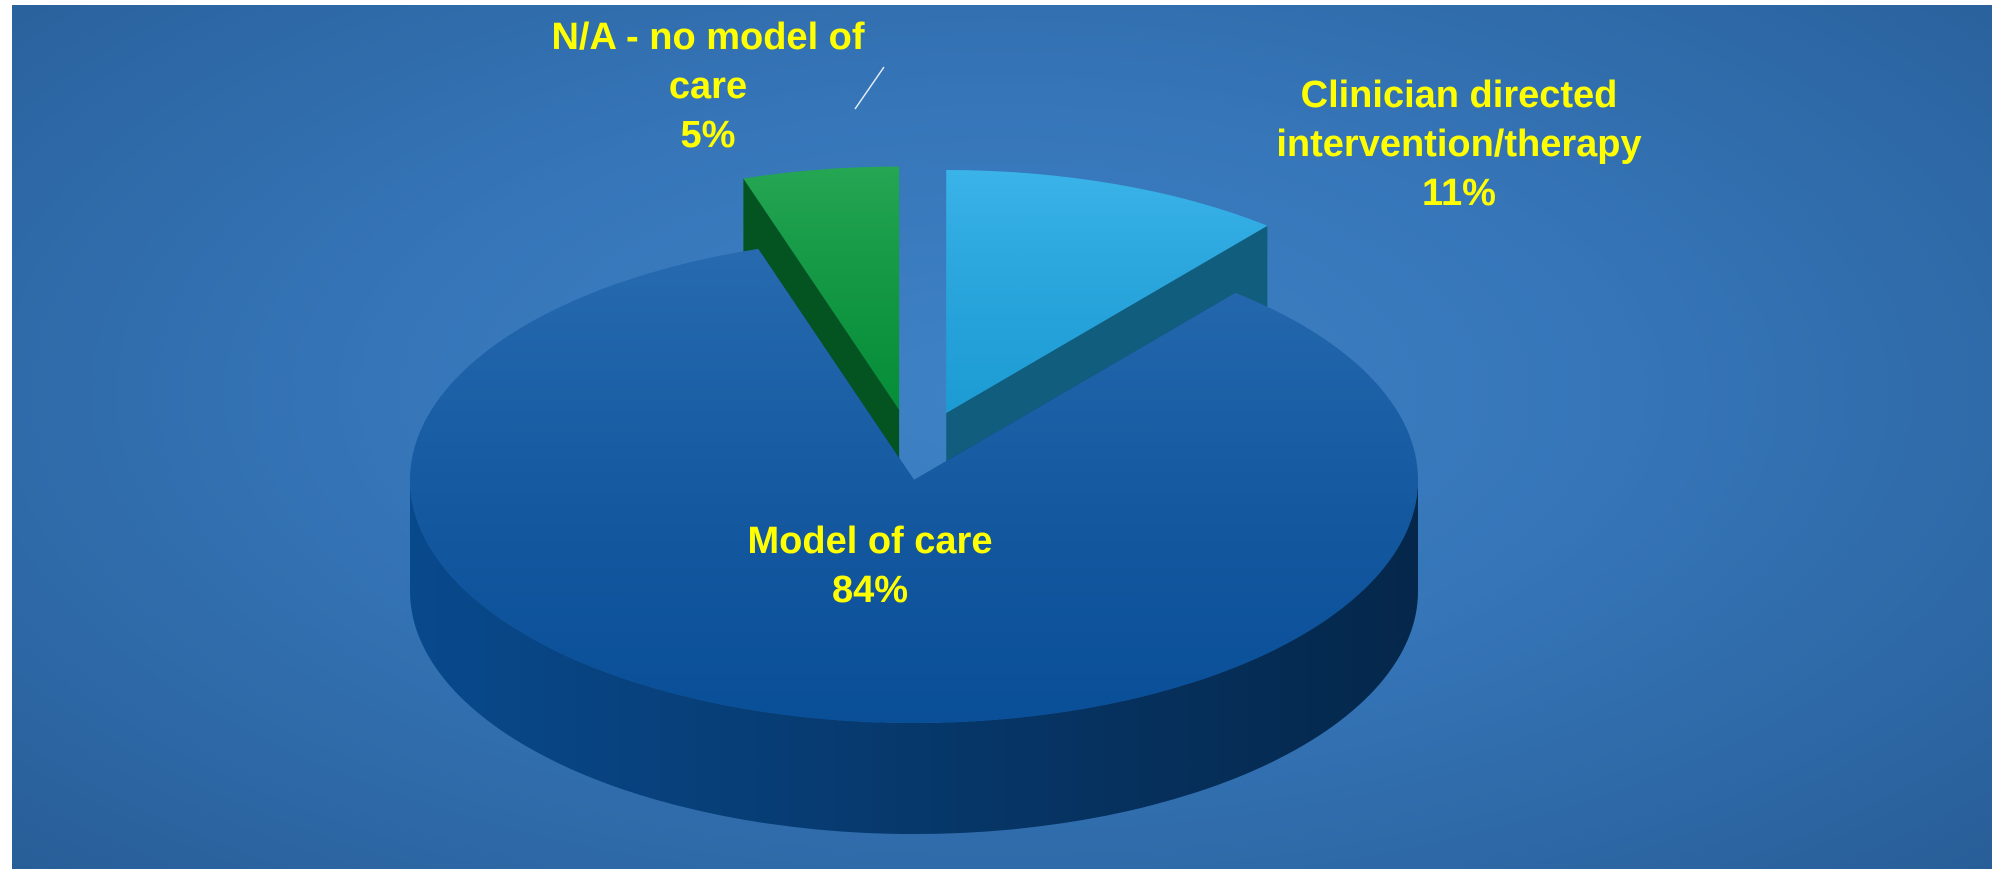 The image size is (2008, 869). I want to click on value-label: 84%, so click(870, 590).